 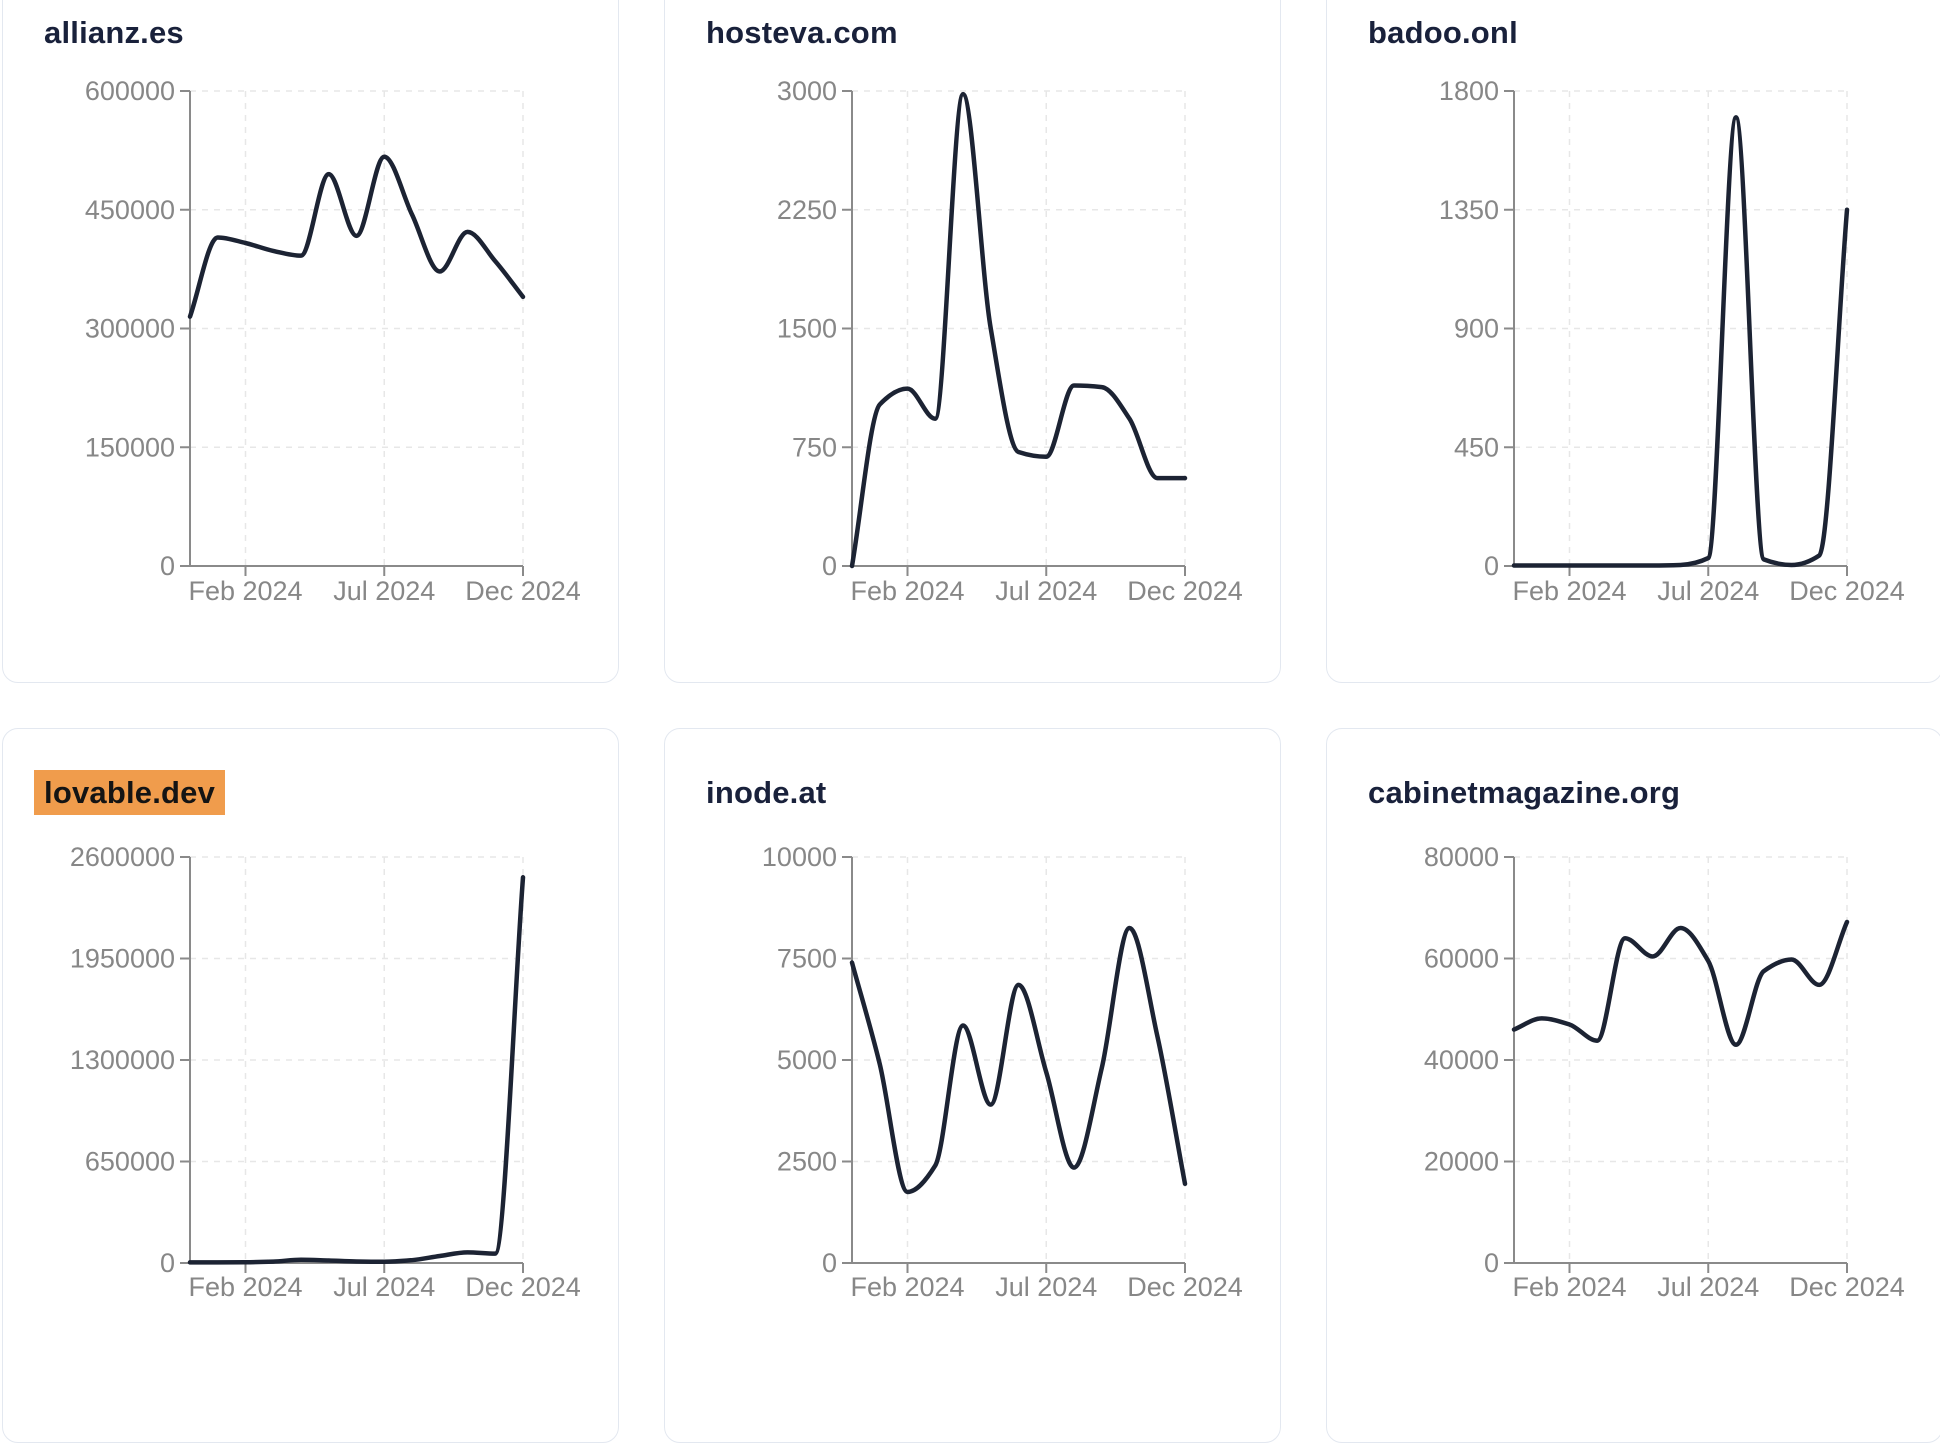 I want to click on y-tick-label: 1300000, so click(x=122, y=1060).